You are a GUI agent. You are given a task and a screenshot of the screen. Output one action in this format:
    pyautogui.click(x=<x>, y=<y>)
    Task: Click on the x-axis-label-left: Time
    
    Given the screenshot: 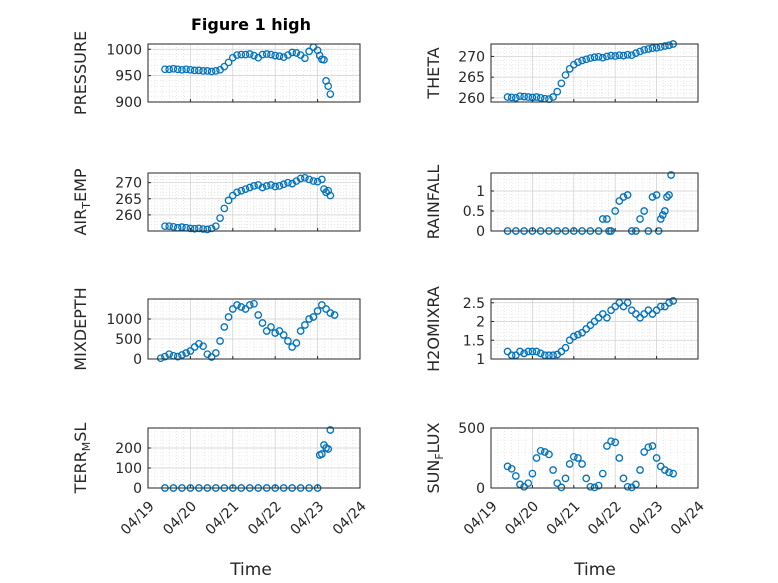 What is the action you would take?
    pyautogui.click(x=250, y=570)
    